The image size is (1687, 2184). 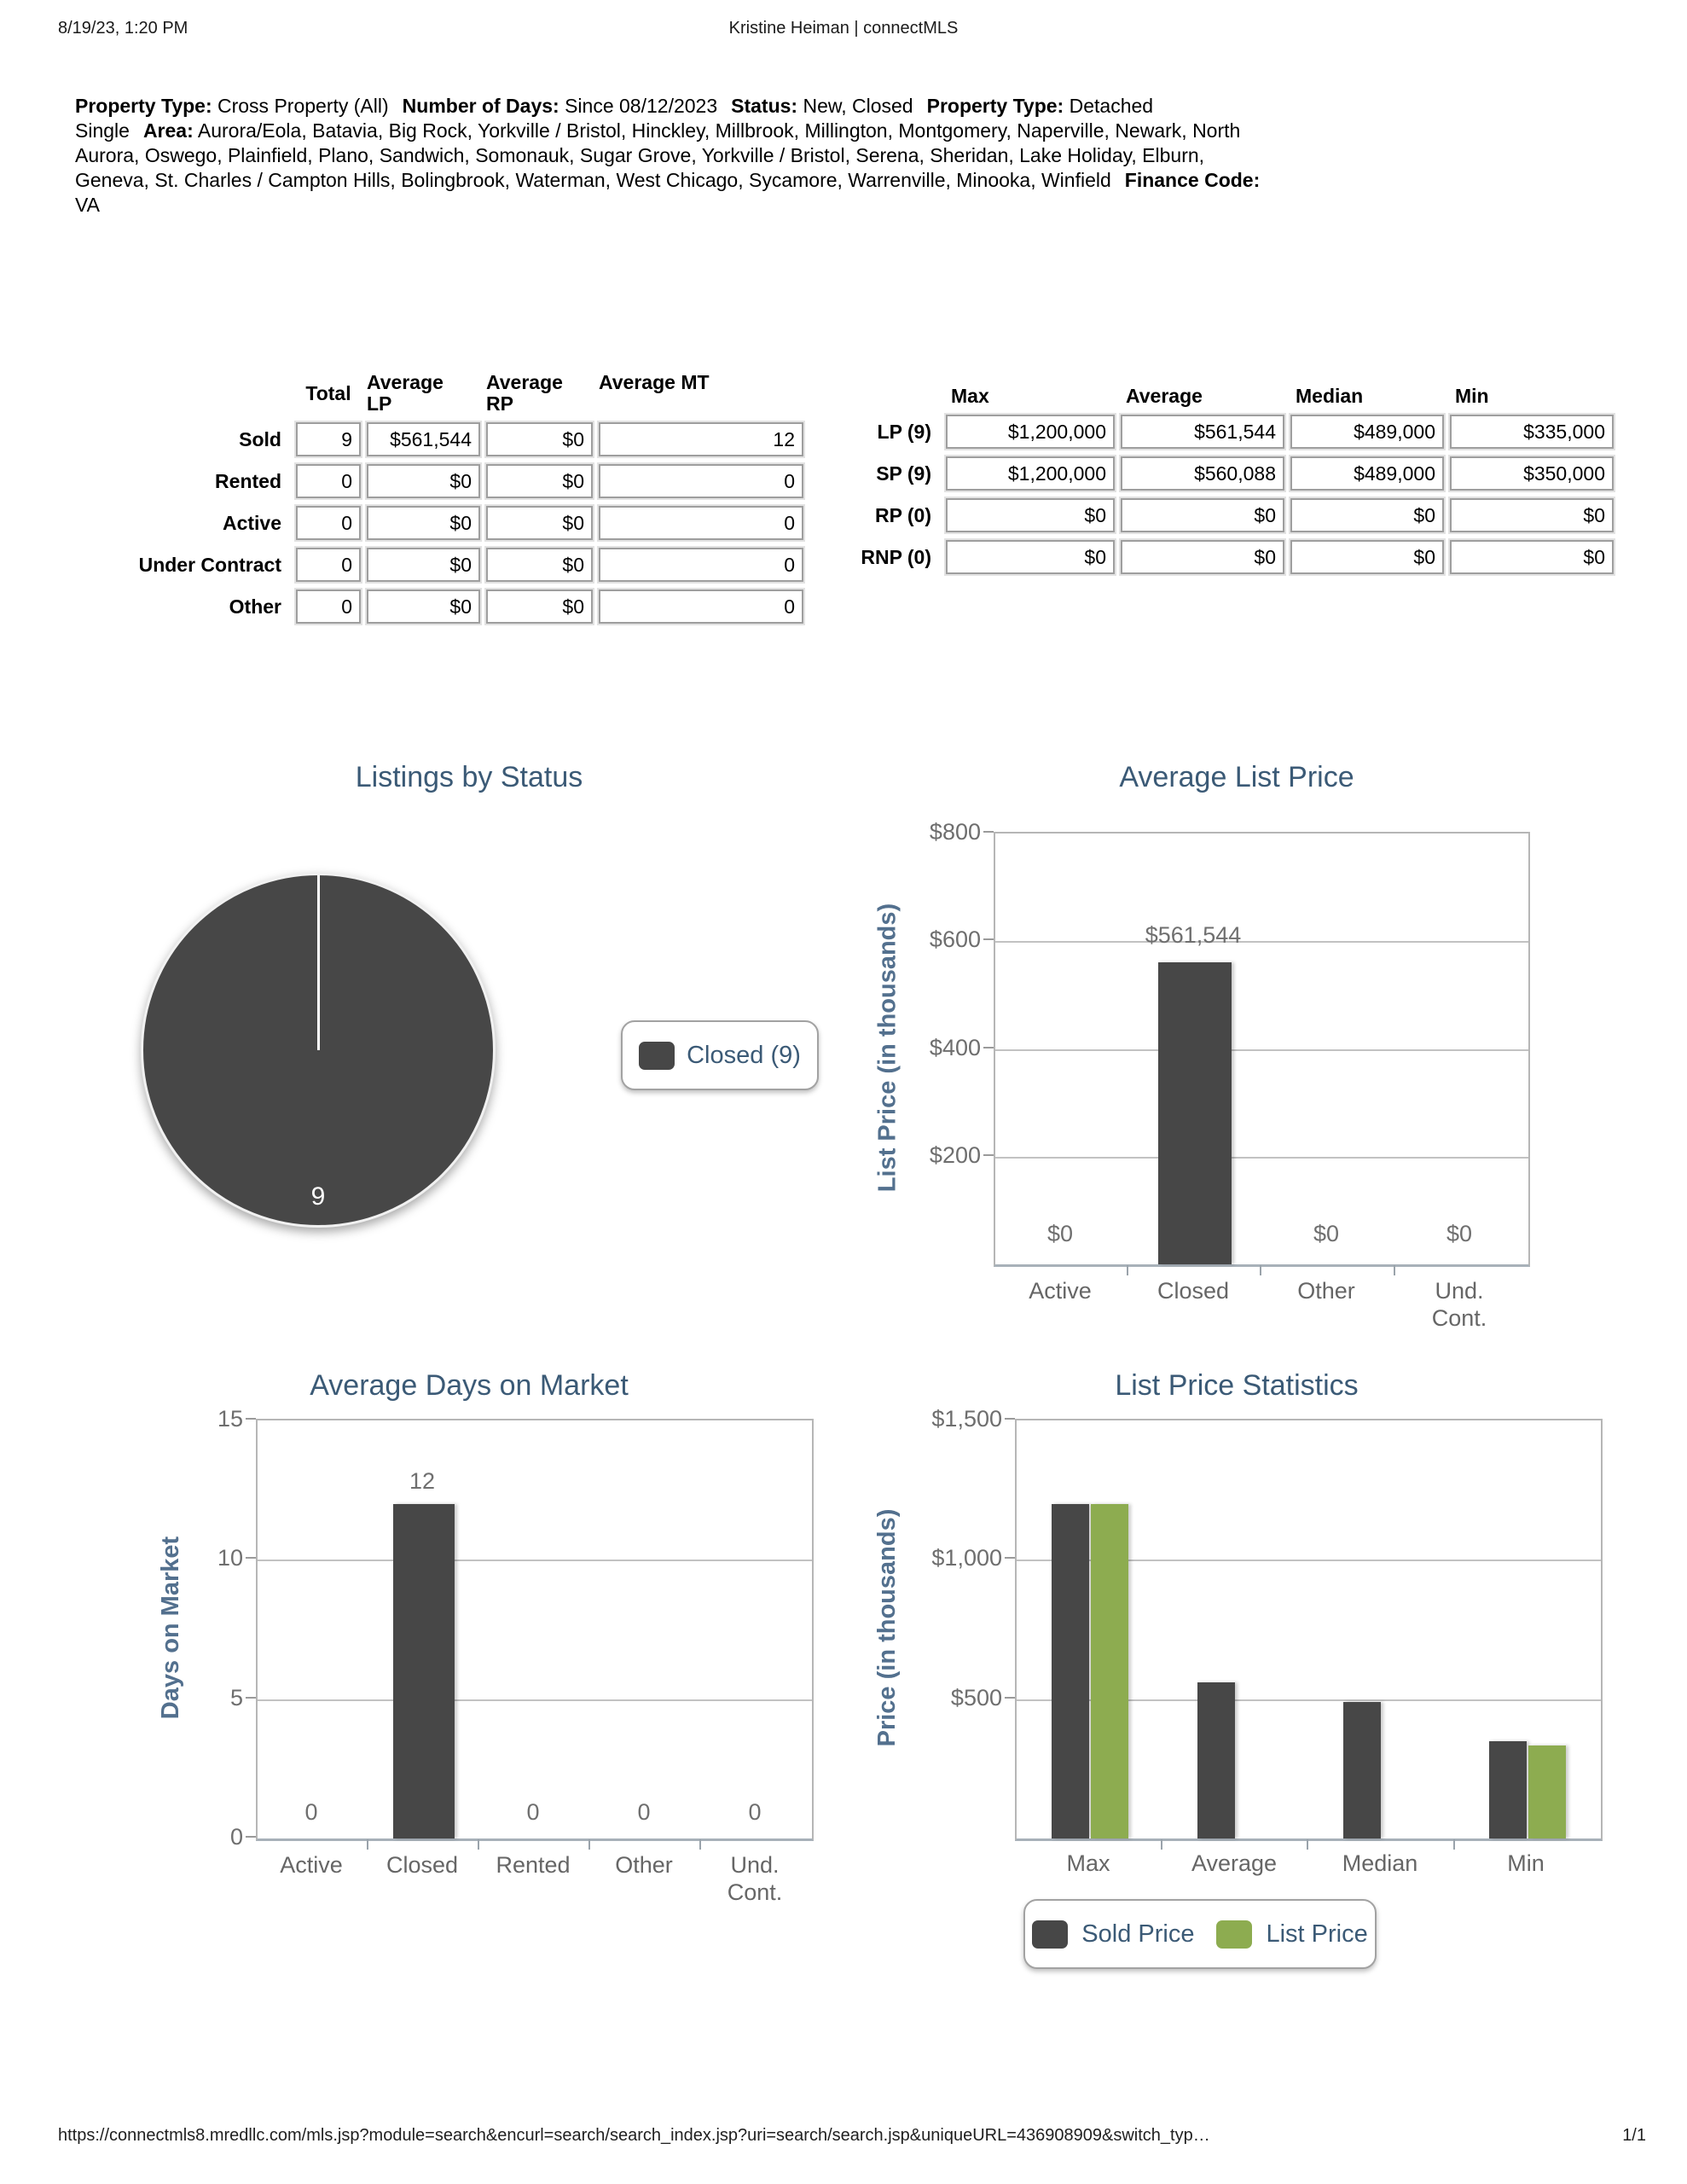 I want to click on row-label: LP (9), so click(x=904, y=432).